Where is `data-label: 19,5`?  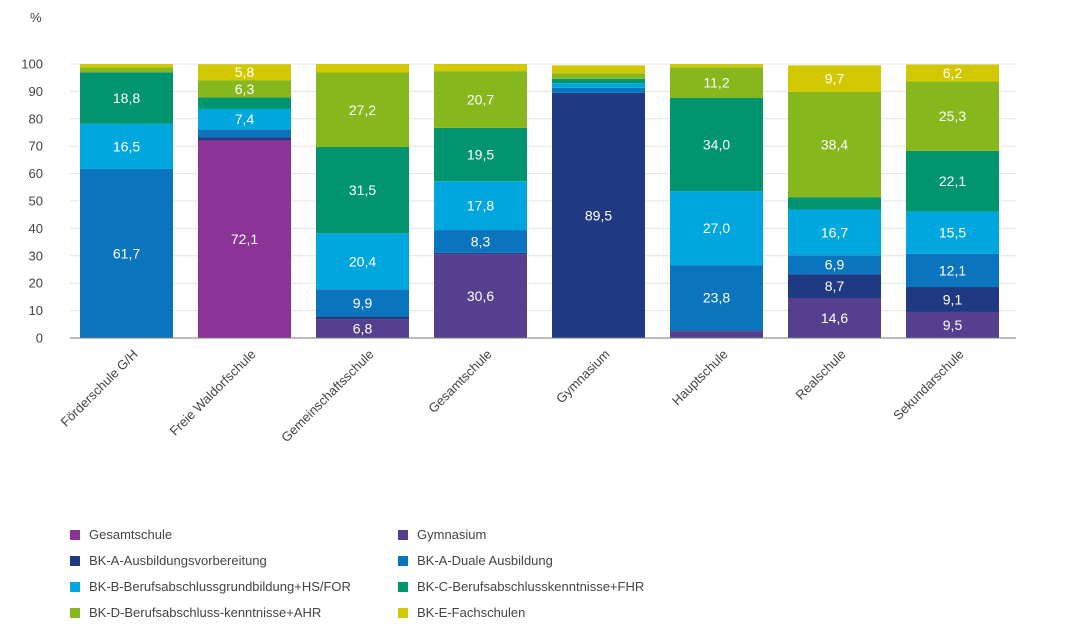
data-label: 19,5 is located at coordinates (480, 155).